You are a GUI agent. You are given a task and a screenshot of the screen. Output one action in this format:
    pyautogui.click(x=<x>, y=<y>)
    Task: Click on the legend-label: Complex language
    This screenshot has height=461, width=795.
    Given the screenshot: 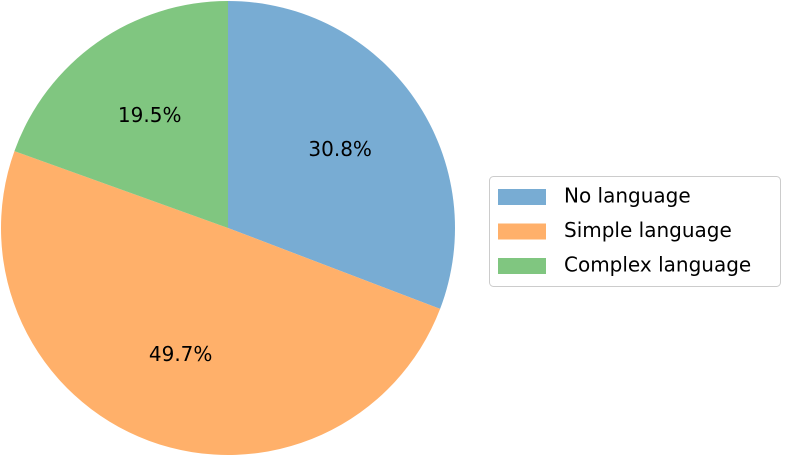 What is the action you would take?
    pyautogui.click(x=657, y=265)
    